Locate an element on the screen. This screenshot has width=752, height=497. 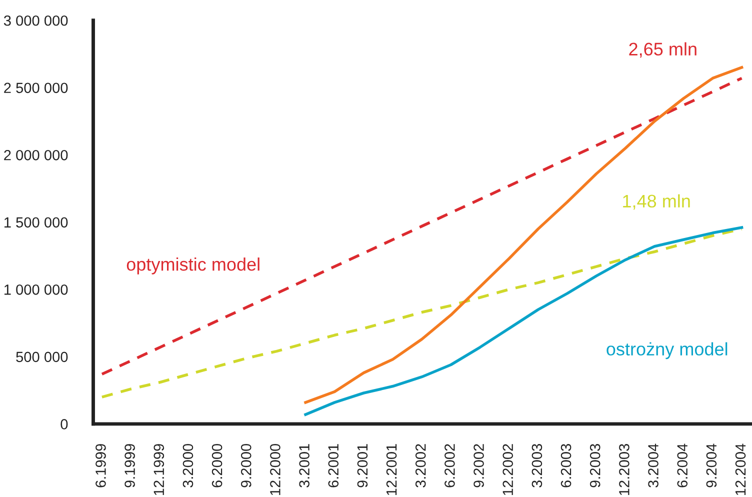
x-tick-label: 9.2001 is located at coordinates (362, 466).